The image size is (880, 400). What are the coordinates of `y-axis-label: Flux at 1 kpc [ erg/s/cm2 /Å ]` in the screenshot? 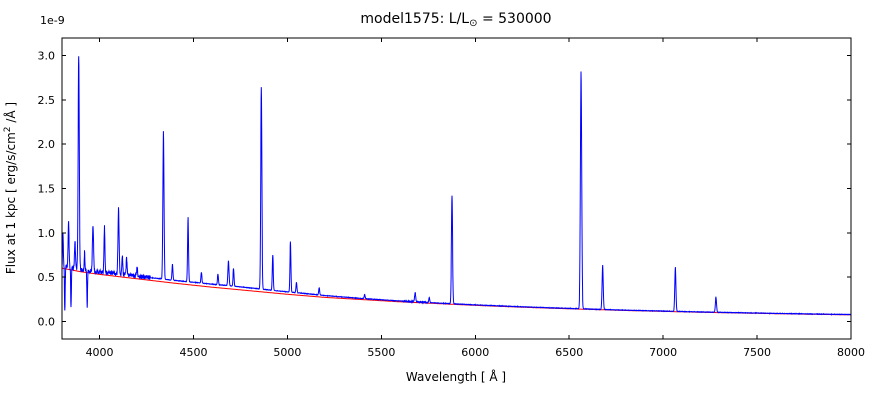 It's located at (10, 188).